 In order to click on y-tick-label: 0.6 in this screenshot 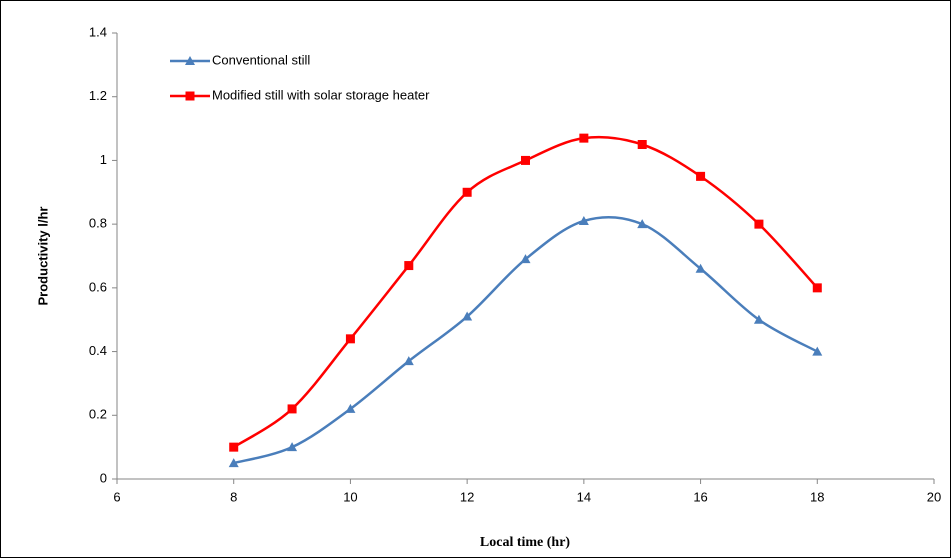, I will do `click(98, 286)`.